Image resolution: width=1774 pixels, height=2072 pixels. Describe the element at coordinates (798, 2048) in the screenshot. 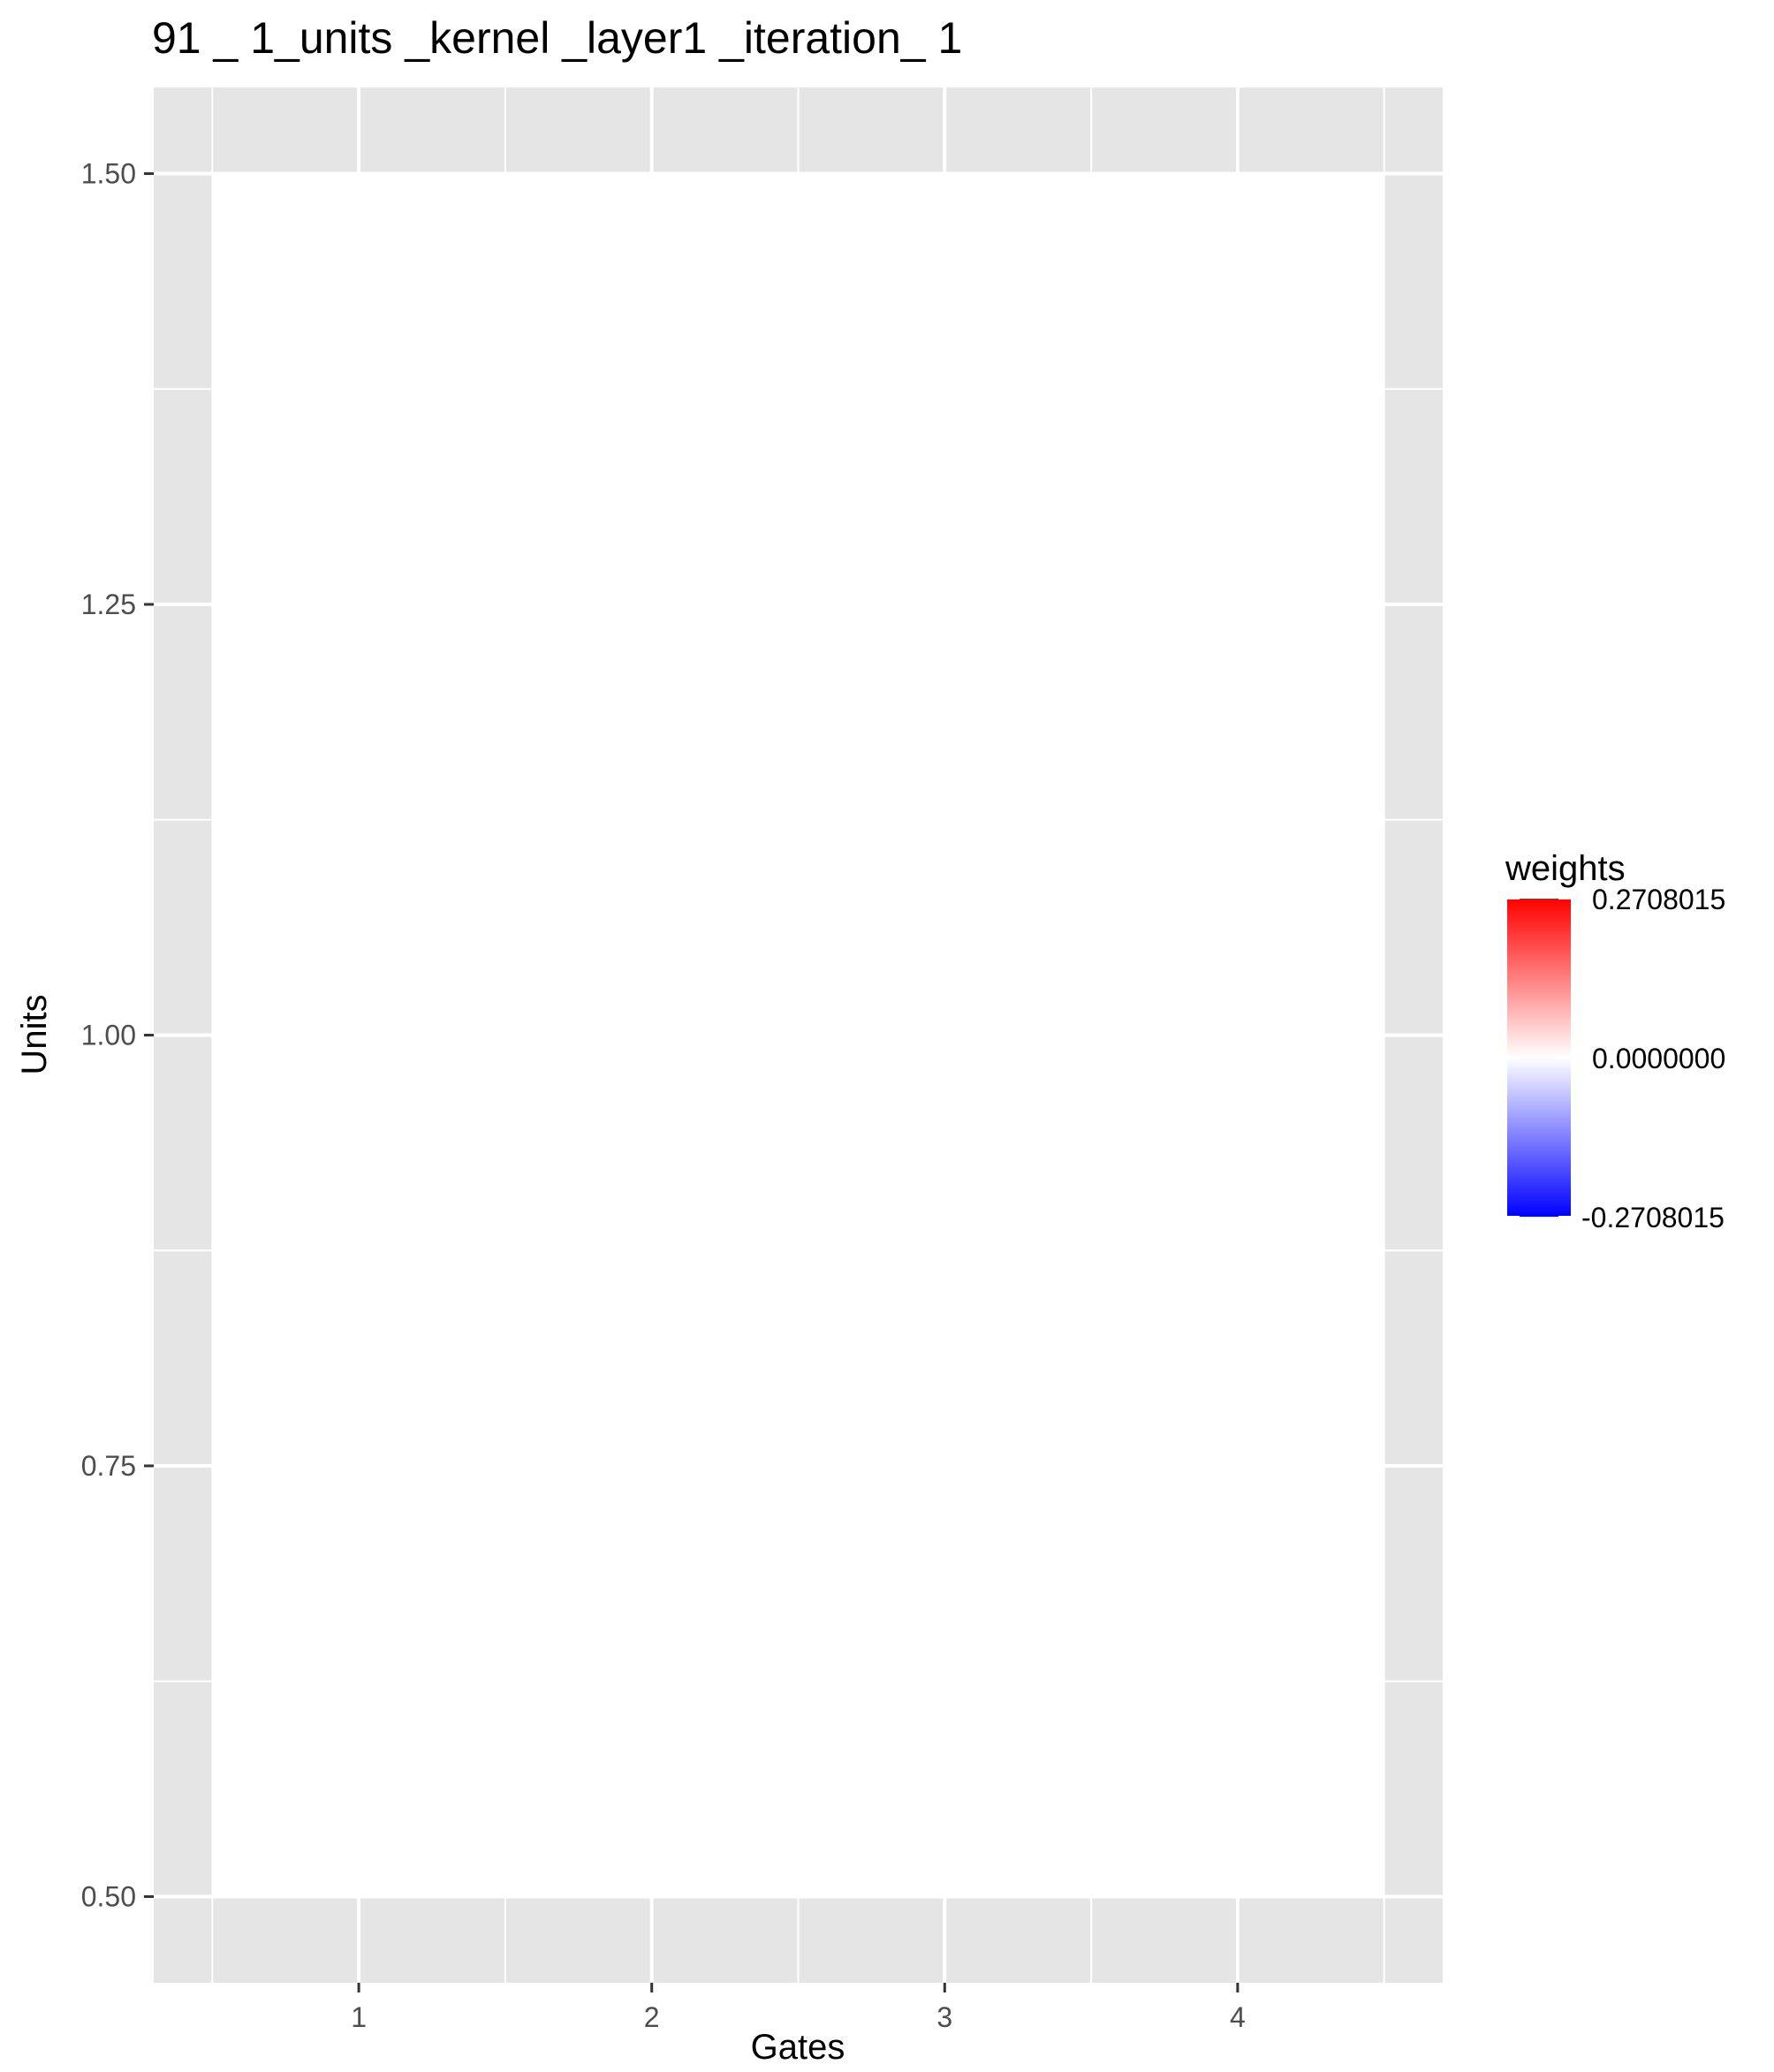

I see `x-axis-title: Gates` at that location.